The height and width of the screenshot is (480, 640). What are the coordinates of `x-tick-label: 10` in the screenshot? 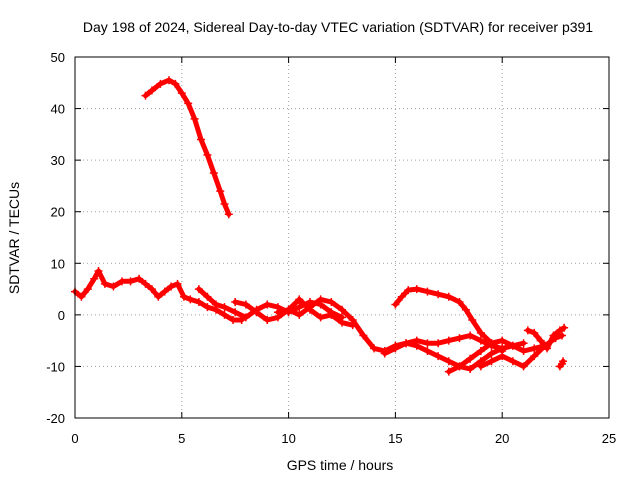 It's located at (288, 438).